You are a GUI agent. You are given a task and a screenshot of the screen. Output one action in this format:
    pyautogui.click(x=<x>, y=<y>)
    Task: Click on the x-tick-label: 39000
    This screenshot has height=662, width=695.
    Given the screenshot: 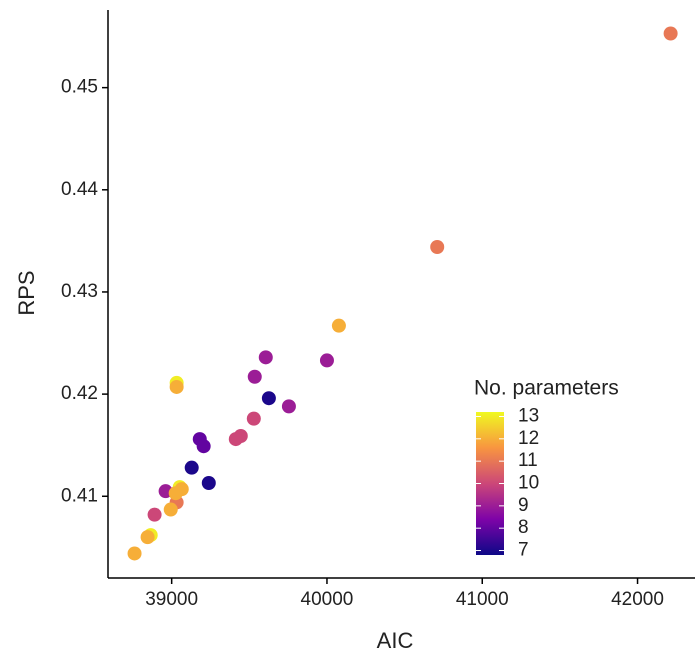 What is the action you would take?
    pyautogui.click(x=171, y=599)
    